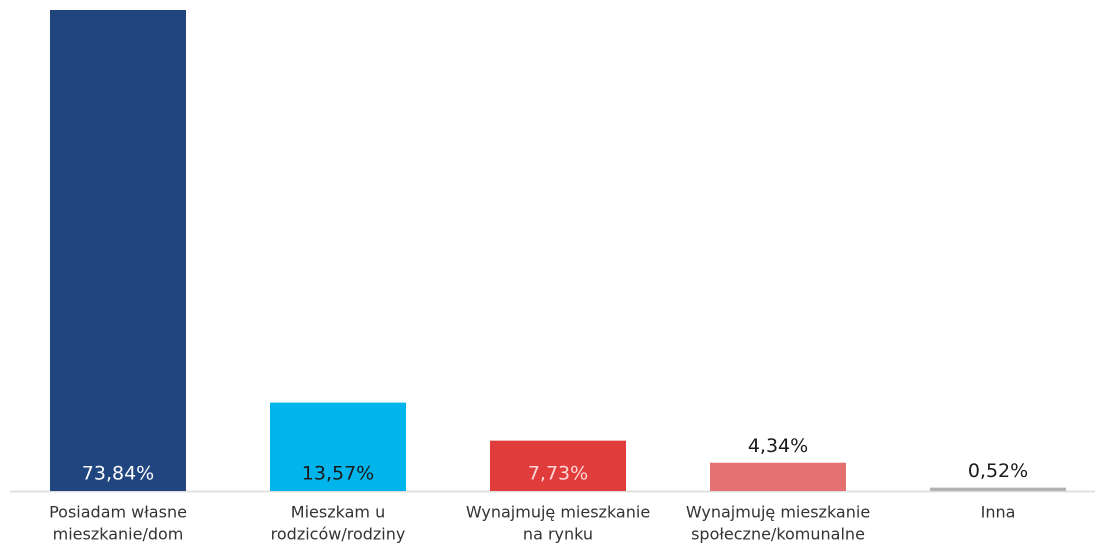  I want to click on x-tick-label: Posiadam własne, so click(118, 512).